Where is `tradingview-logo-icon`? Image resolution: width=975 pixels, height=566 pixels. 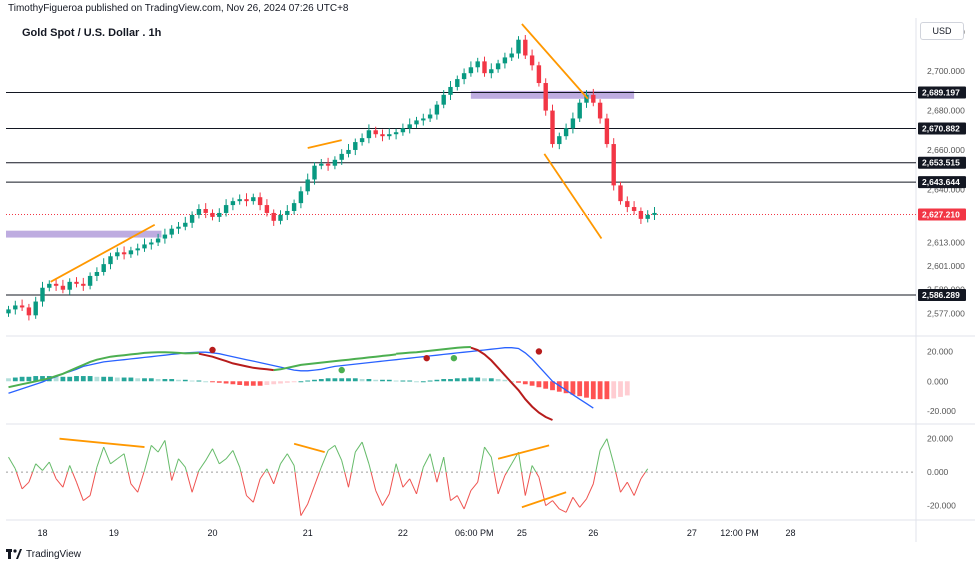 tradingview-logo-icon is located at coordinates (14, 554).